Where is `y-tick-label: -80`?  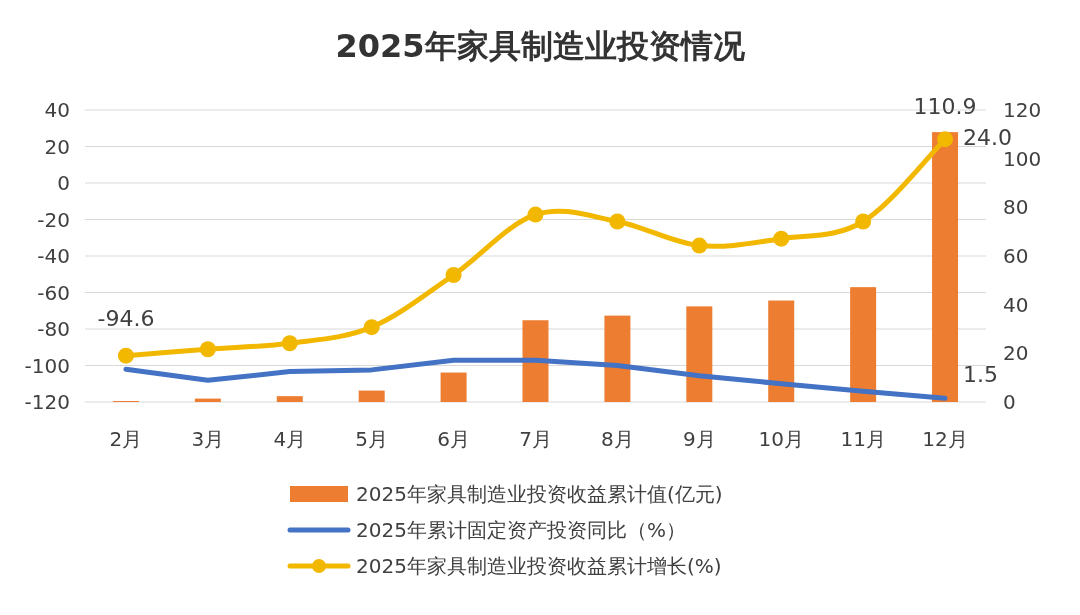 y-tick-label: -80 is located at coordinates (53, 329).